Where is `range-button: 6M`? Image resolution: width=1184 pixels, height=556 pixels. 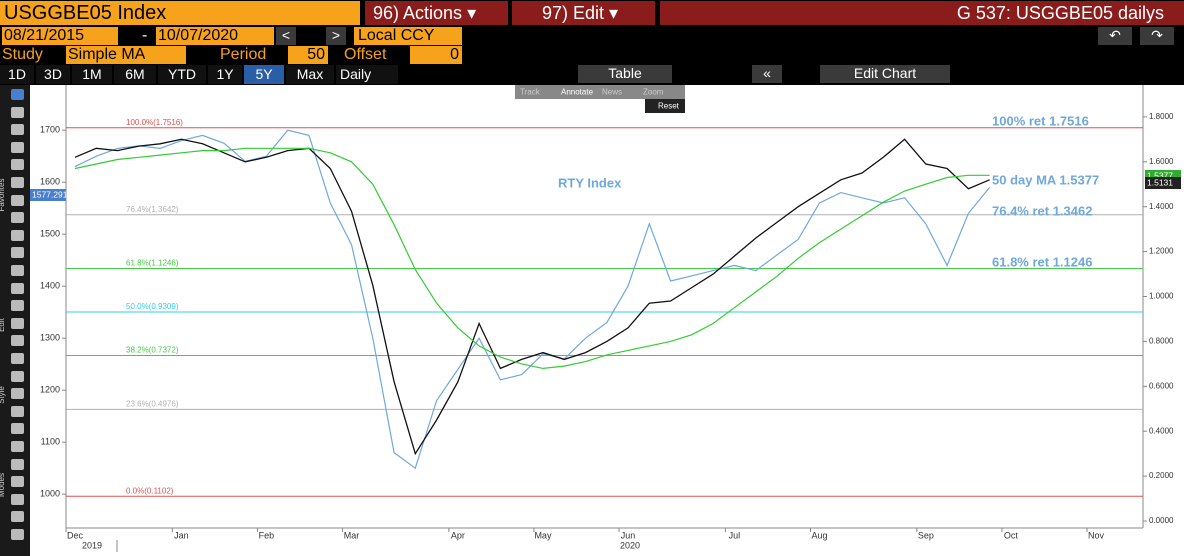 range-button: 6M is located at coordinates (135, 74).